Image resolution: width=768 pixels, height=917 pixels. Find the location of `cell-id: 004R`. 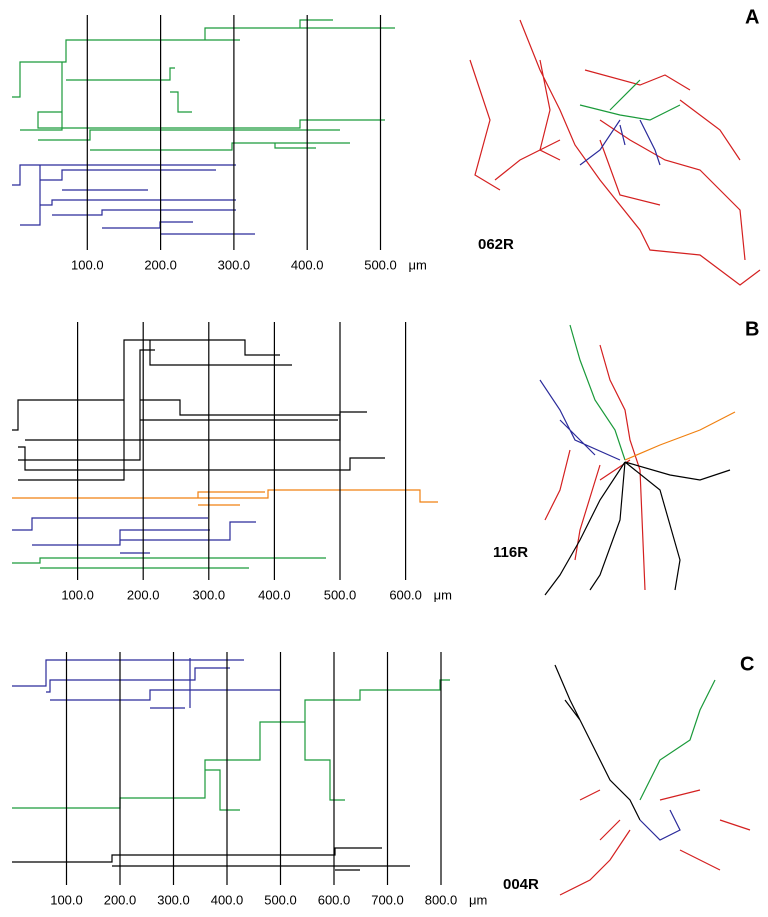

cell-id: 004R is located at coordinates (521, 884).